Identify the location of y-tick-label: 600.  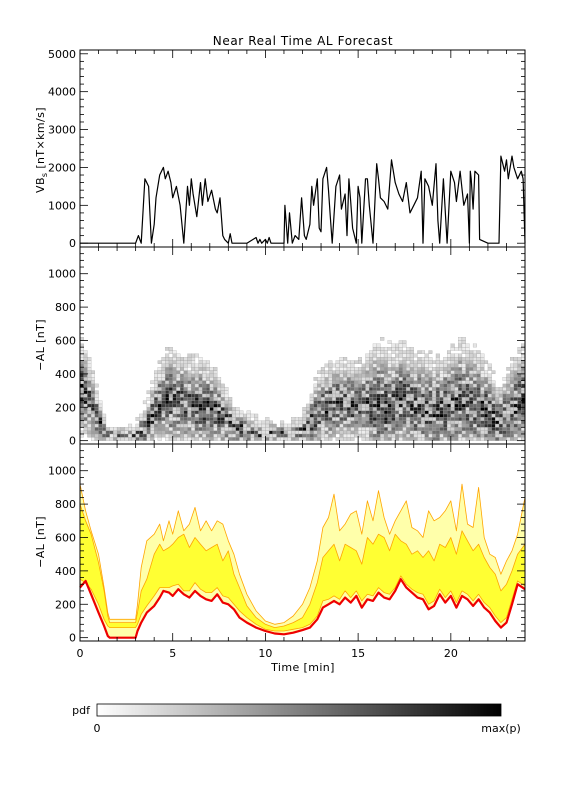
(65, 537).